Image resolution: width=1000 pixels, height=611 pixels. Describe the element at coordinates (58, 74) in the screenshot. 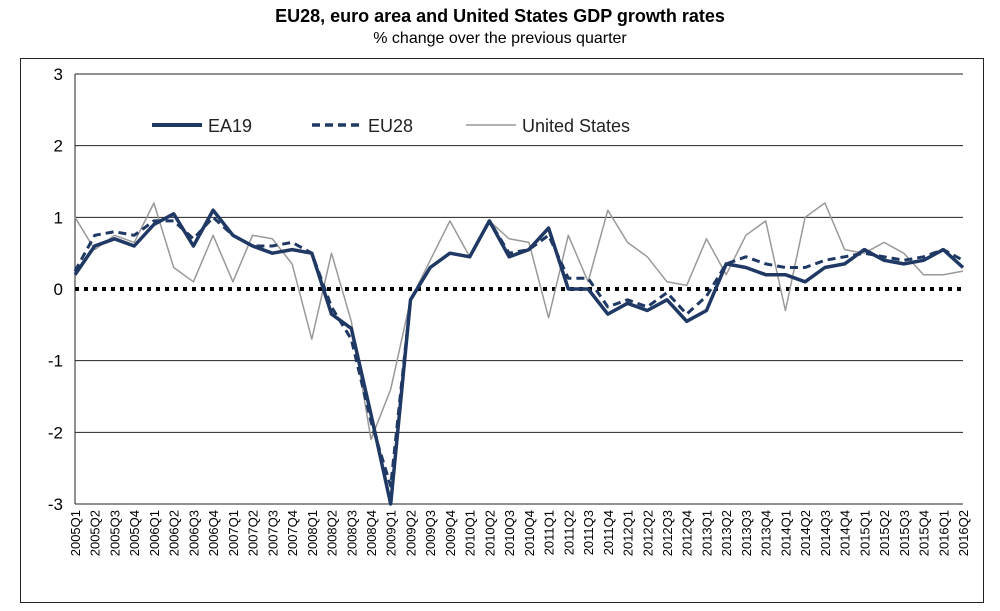

I see `y-tick-label: 3` at that location.